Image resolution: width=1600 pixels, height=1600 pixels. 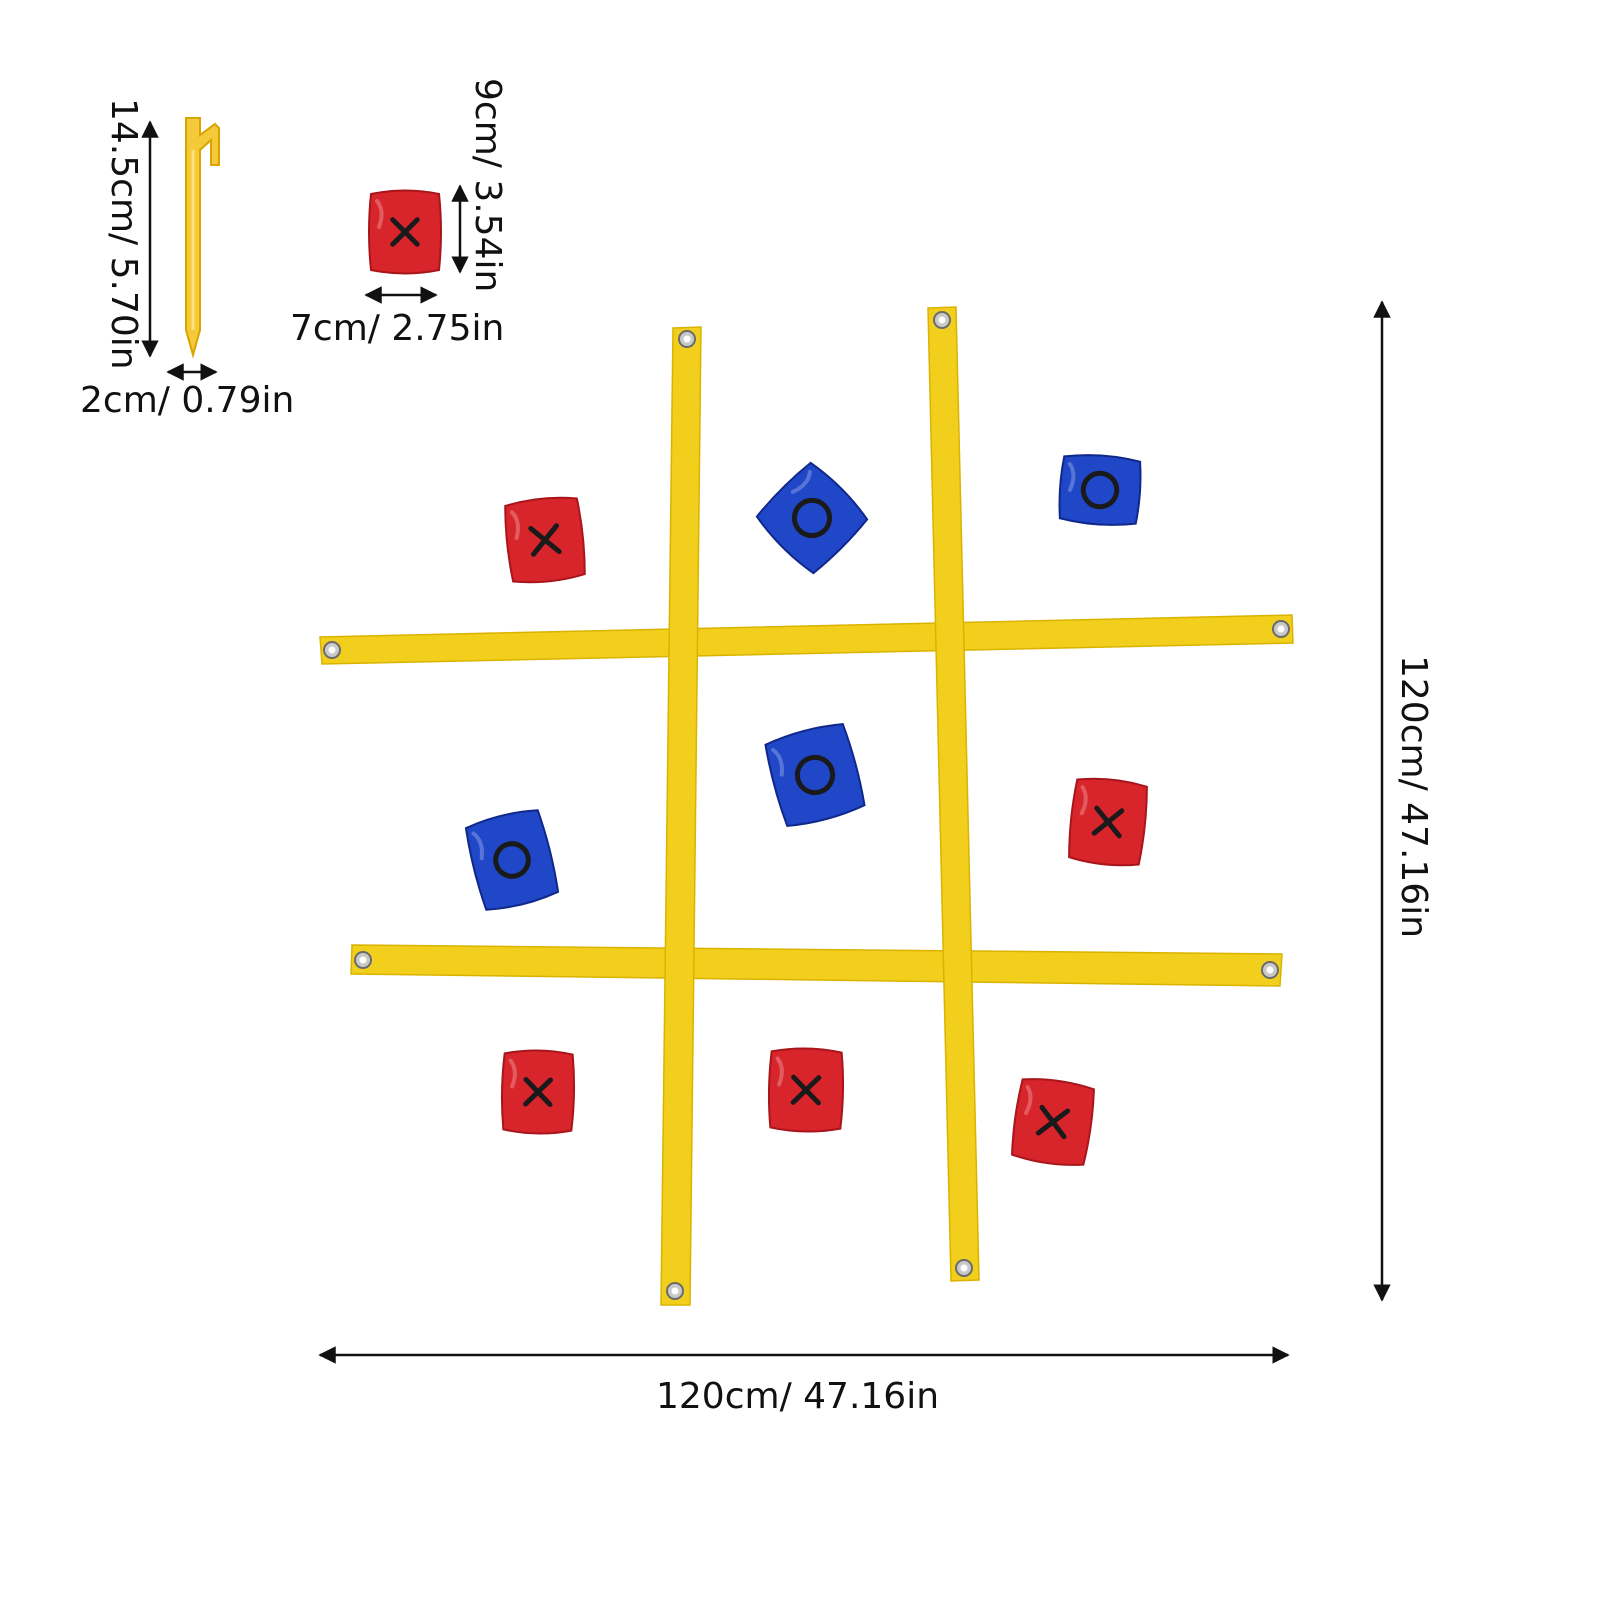 I want to click on strap-vertical-right, so click(x=953, y=794).